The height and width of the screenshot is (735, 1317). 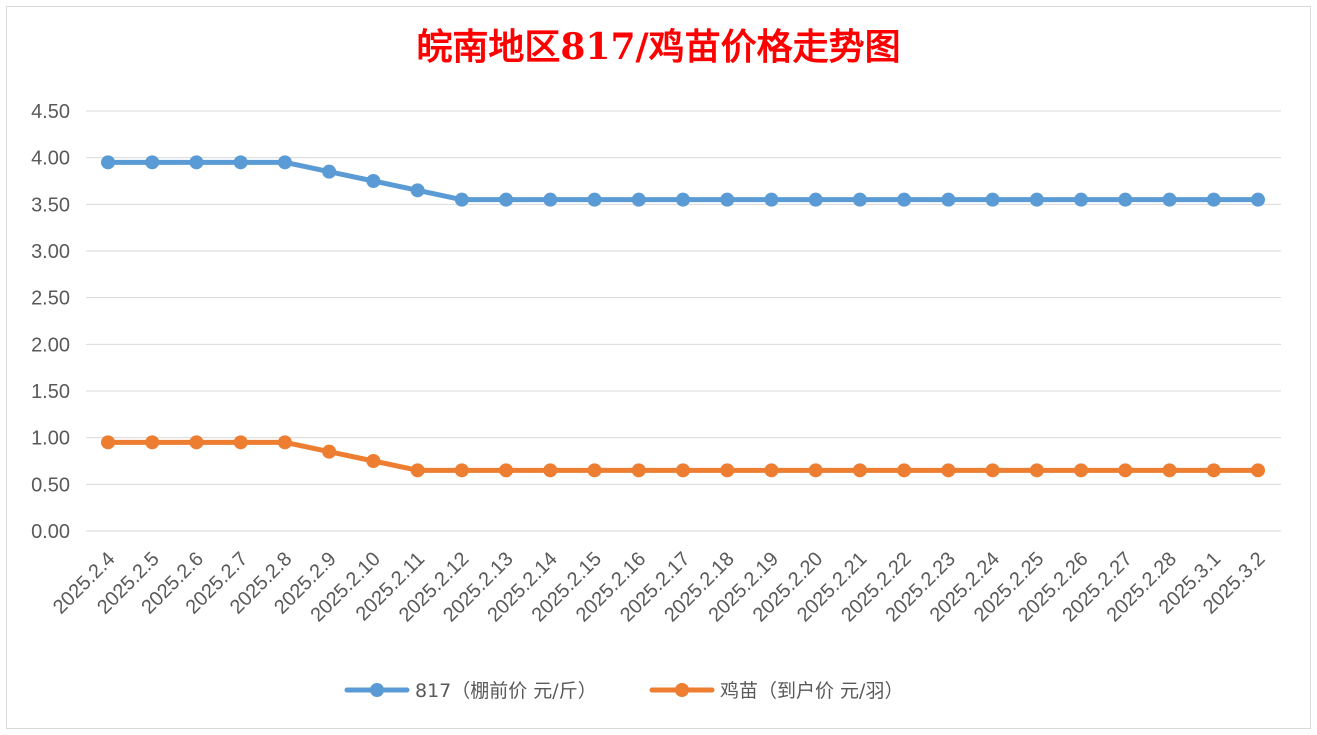 I want to click on y-tick-label: 1.50, so click(x=50, y=392).